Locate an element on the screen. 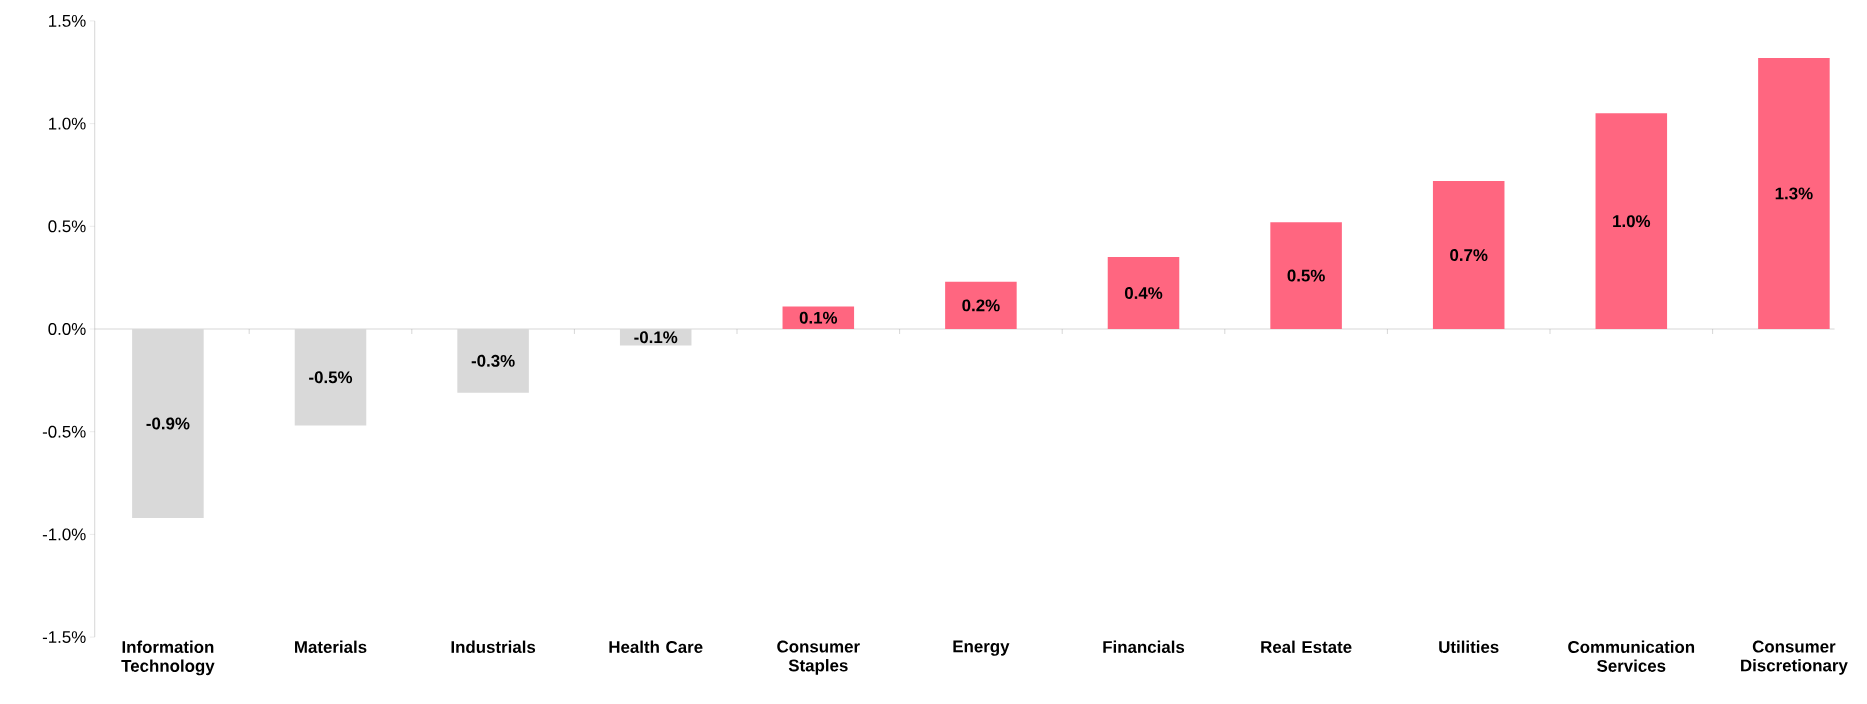 This screenshot has width=1867, height=704. y-tick-label: -1.5% is located at coordinates (64, 637).